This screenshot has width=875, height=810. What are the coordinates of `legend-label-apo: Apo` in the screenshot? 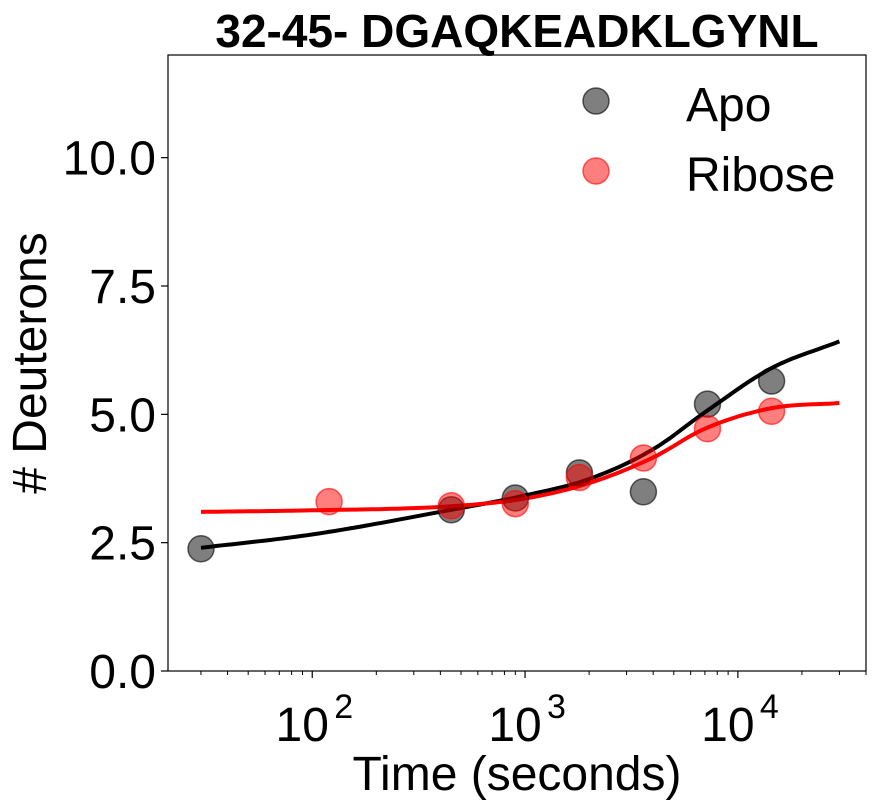 It's located at (728, 105).